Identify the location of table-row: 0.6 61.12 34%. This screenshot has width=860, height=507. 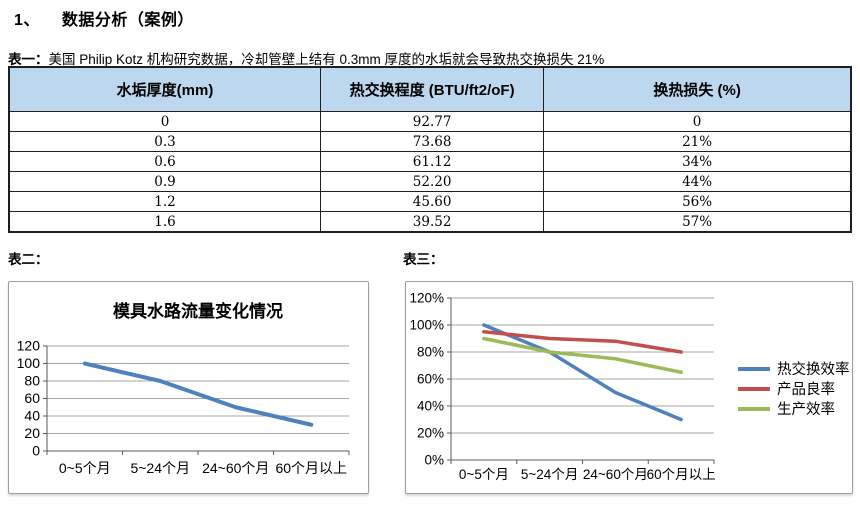
(430, 161).